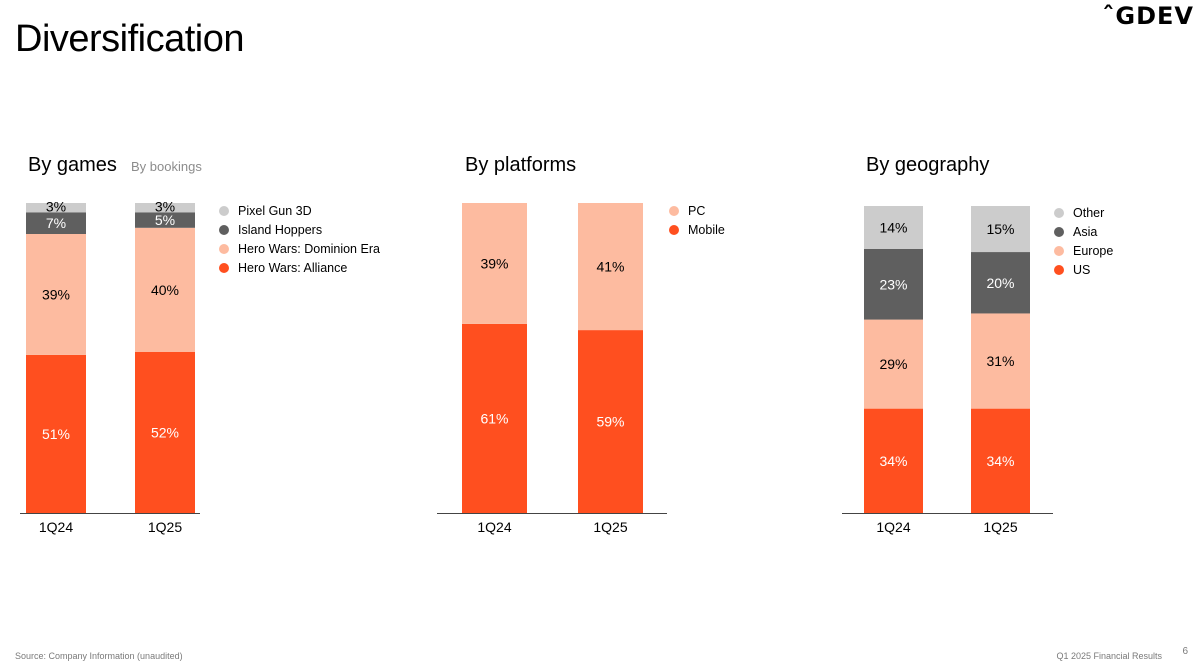 The image size is (1200, 661). What do you see at coordinates (1089, 212) in the screenshot?
I see `legend-label: Other` at bounding box center [1089, 212].